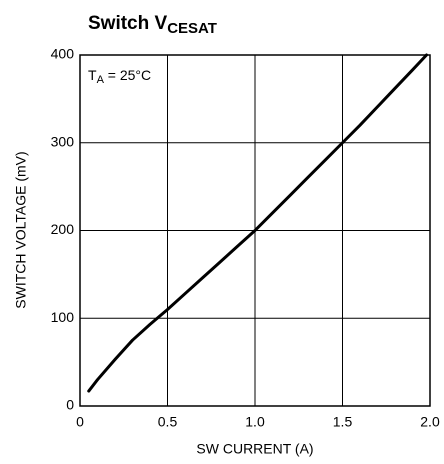 This screenshot has height=464, width=444. I want to click on y-axis-label: SWITCH VOLTAGE (mV), so click(21, 229).